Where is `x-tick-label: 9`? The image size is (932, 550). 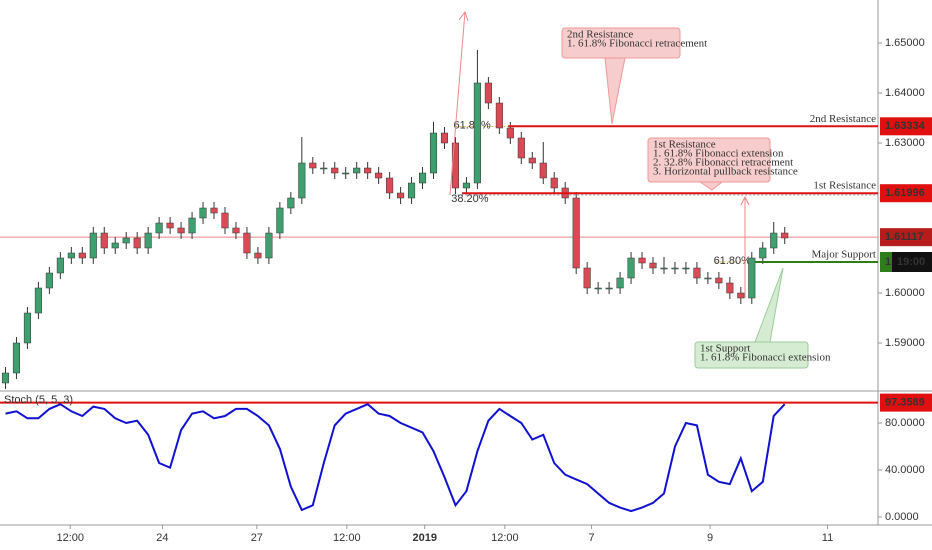 x-tick-label: 9 is located at coordinates (710, 538).